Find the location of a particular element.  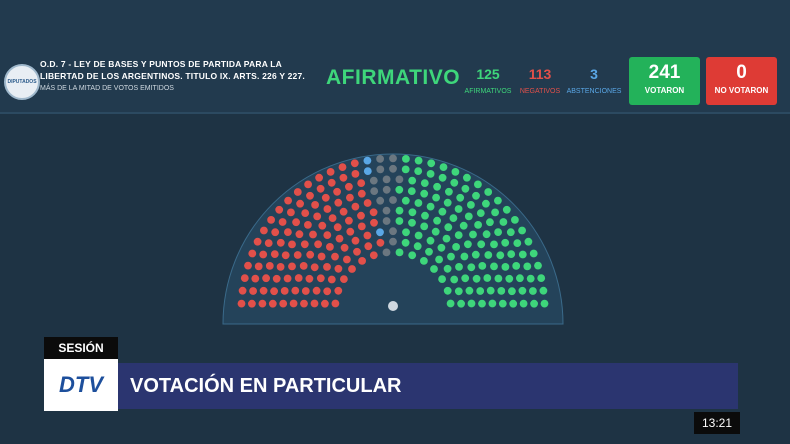

majority-type: MÁS DE LA MITAD DE VOTOS EMITIDOS is located at coordinates (107, 88).